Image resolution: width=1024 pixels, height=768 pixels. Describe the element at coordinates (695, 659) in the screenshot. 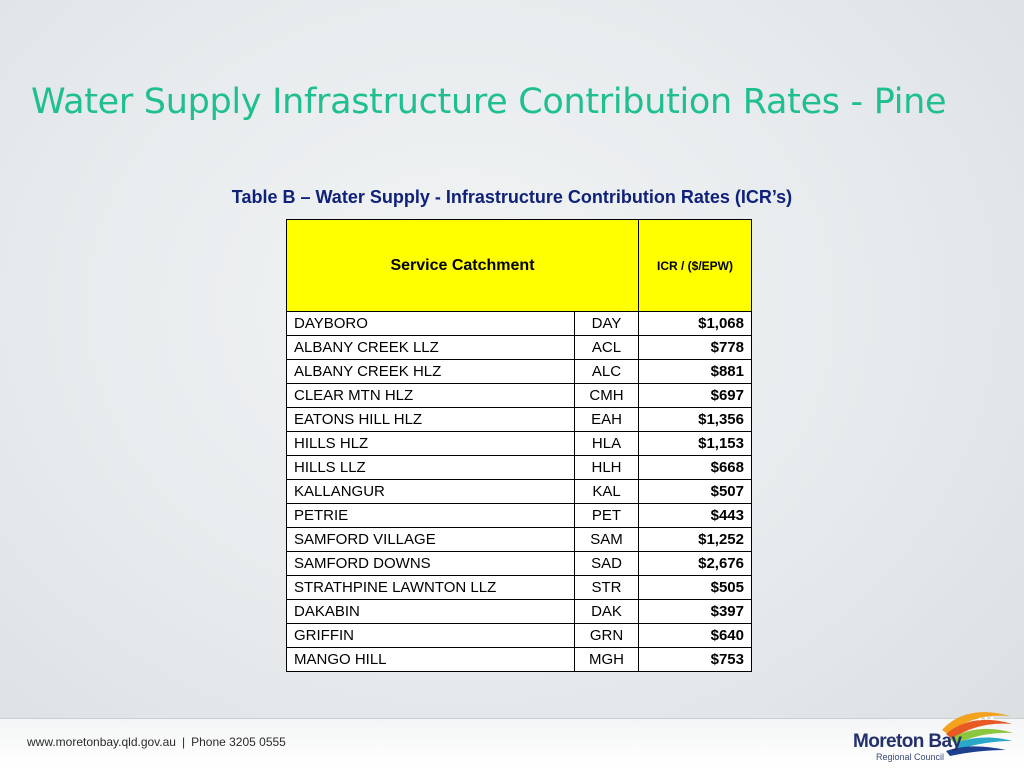

I see `icr-rate-cell: $753` at that location.